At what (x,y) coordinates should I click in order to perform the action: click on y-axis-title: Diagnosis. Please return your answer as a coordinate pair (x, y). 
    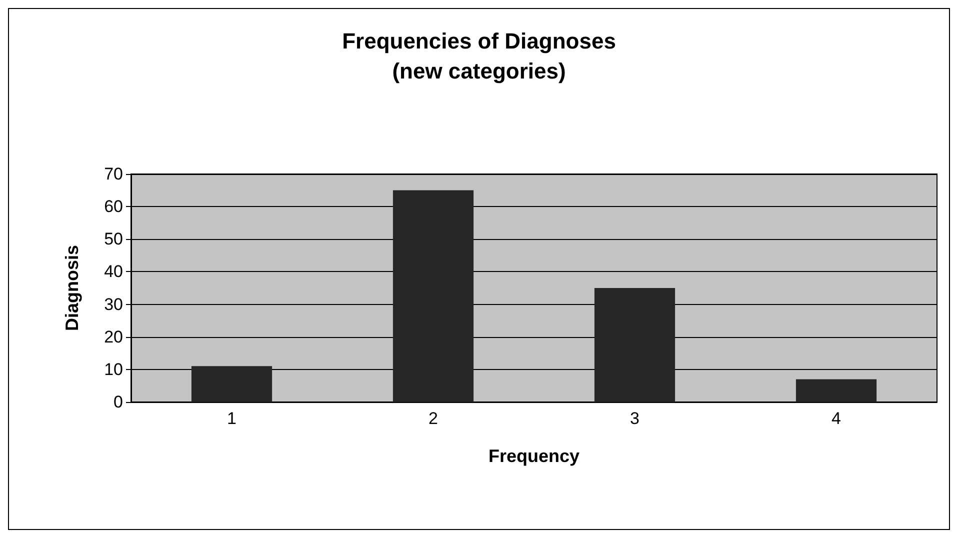
    Looking at the image, I should click on (72, 288).